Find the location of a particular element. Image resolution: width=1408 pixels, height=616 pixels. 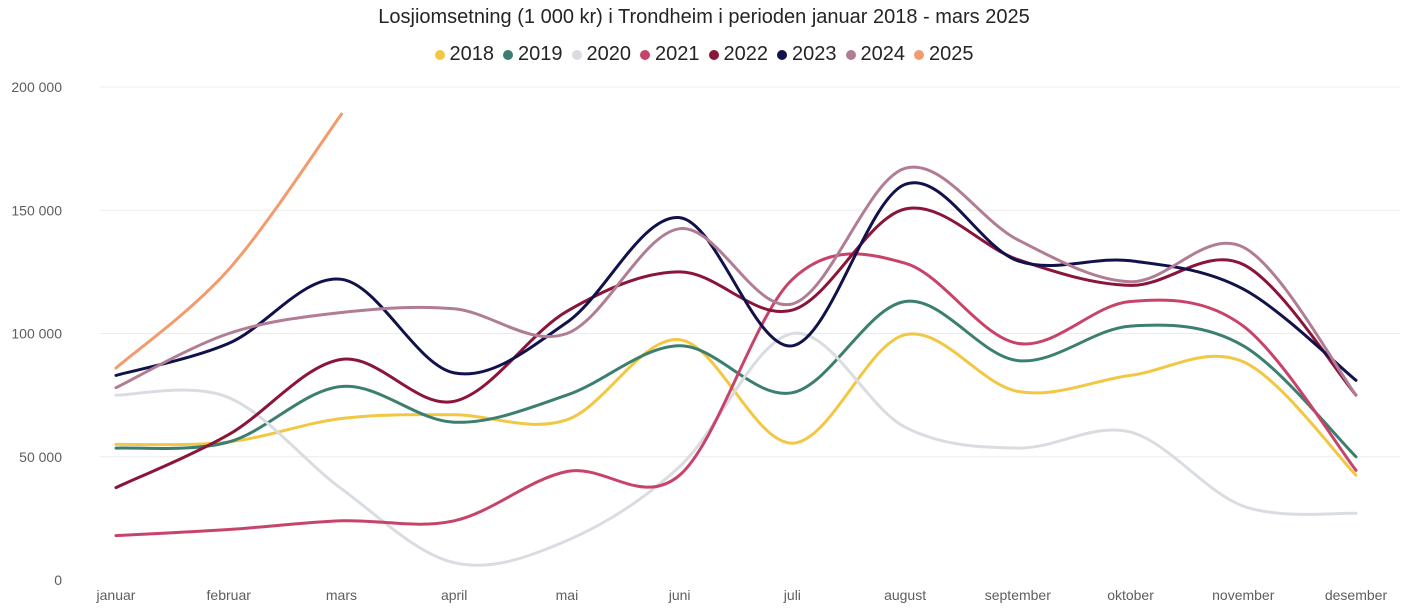

series-line-2025 is located at coordinates (228, 241).